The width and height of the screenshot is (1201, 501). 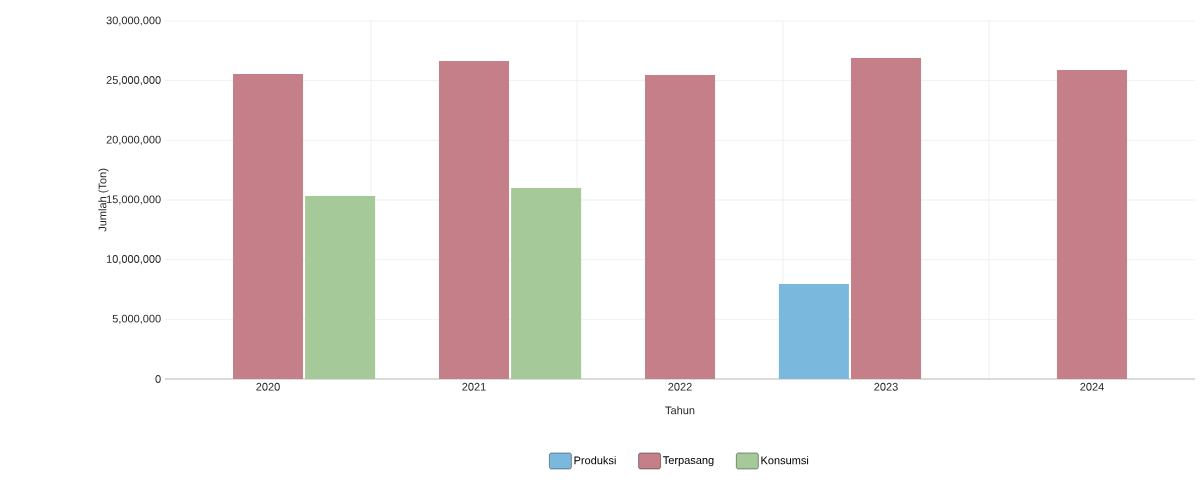 What do you see at coordinates (133, 260) in the screenshot?
I see `y-tick-label: 10,000,000` at bounding box center [133, 260].